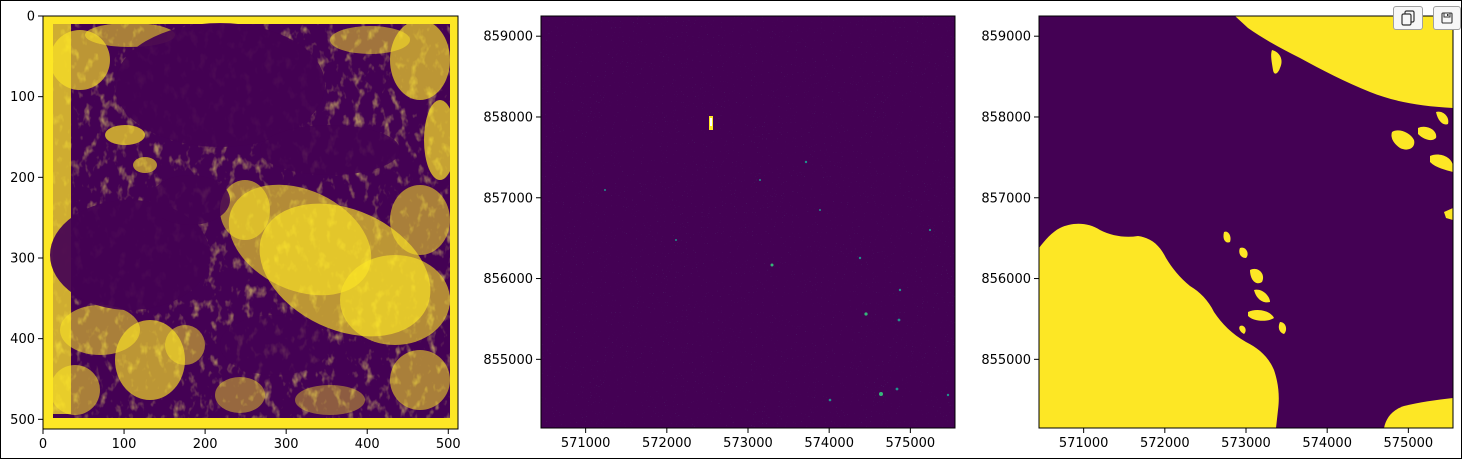  I want to click on panel3-x-tick-label: 575000, so click(1409, 443).